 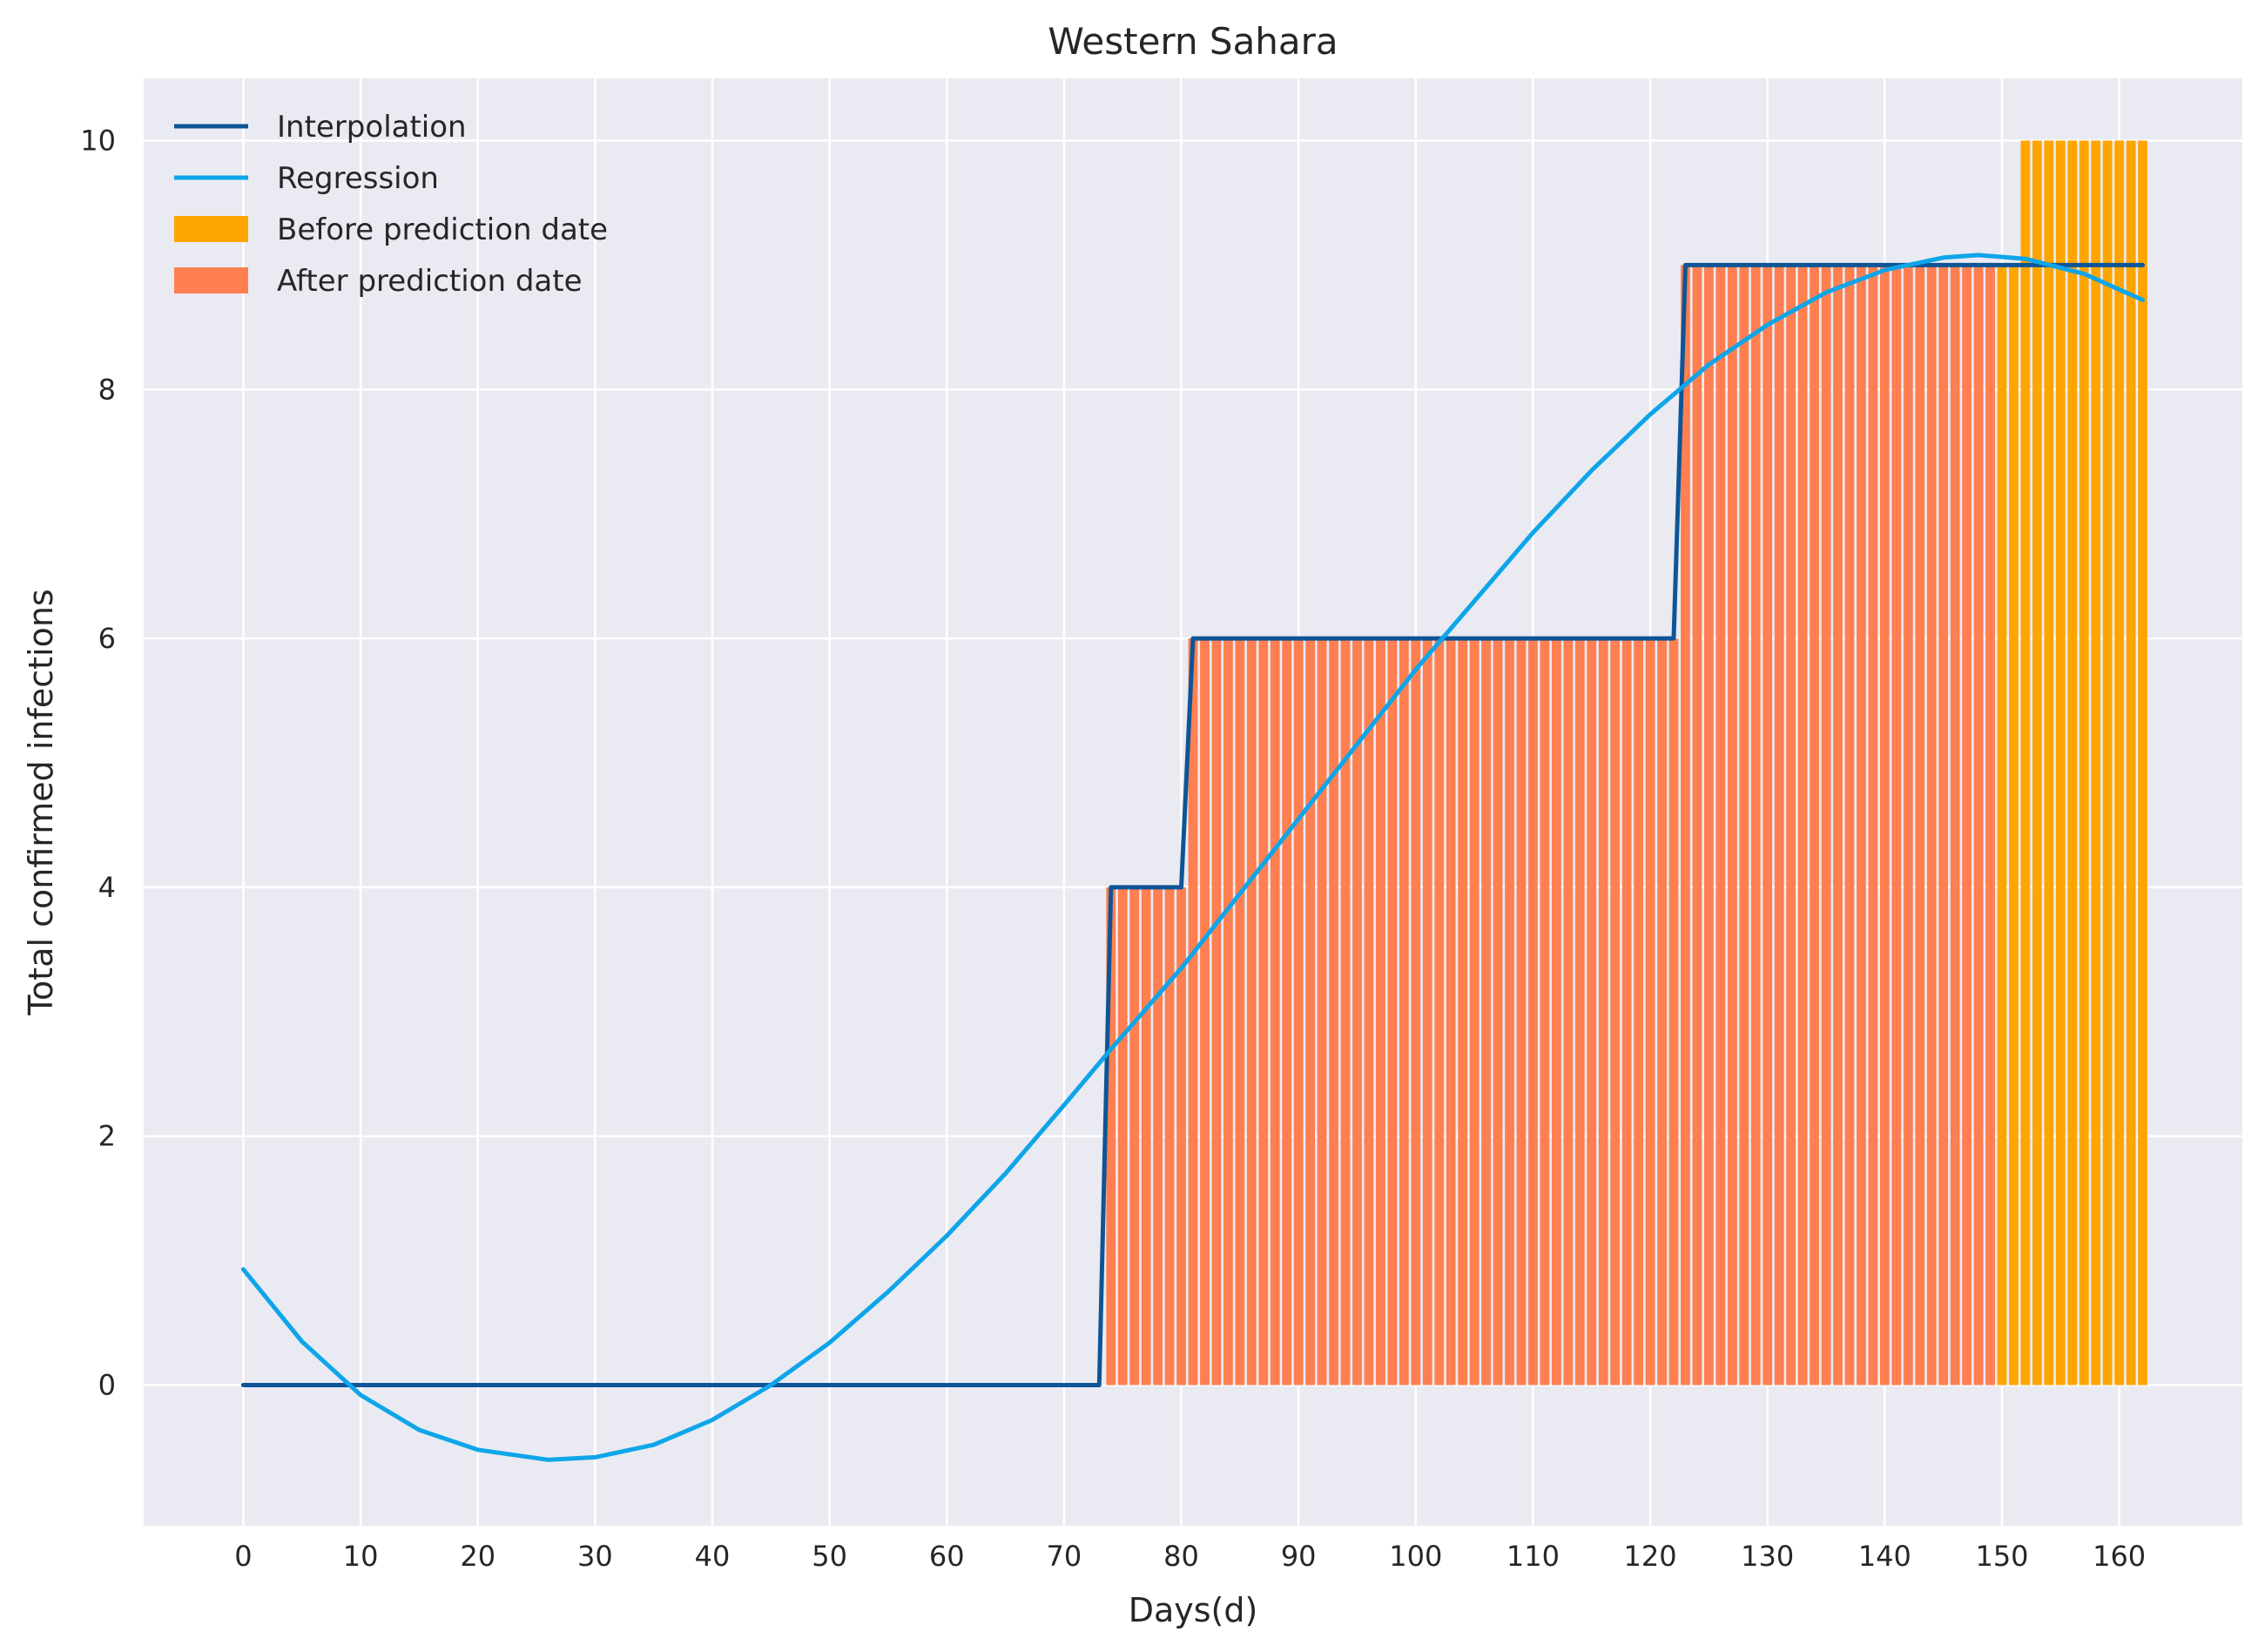 I want to click on legend-swatch-after-prediction, so click(x=211, y=280).